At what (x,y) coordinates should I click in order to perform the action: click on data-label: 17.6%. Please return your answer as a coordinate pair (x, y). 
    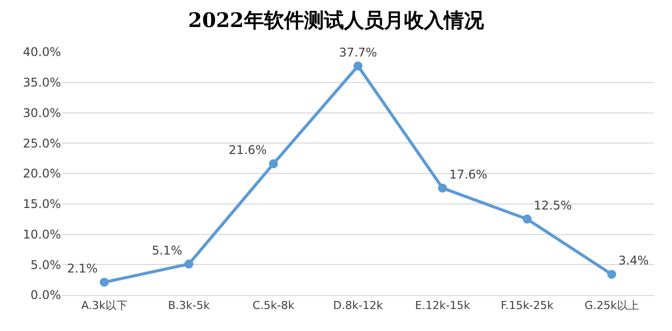
    Looking at the image, I should click on (468, 174).